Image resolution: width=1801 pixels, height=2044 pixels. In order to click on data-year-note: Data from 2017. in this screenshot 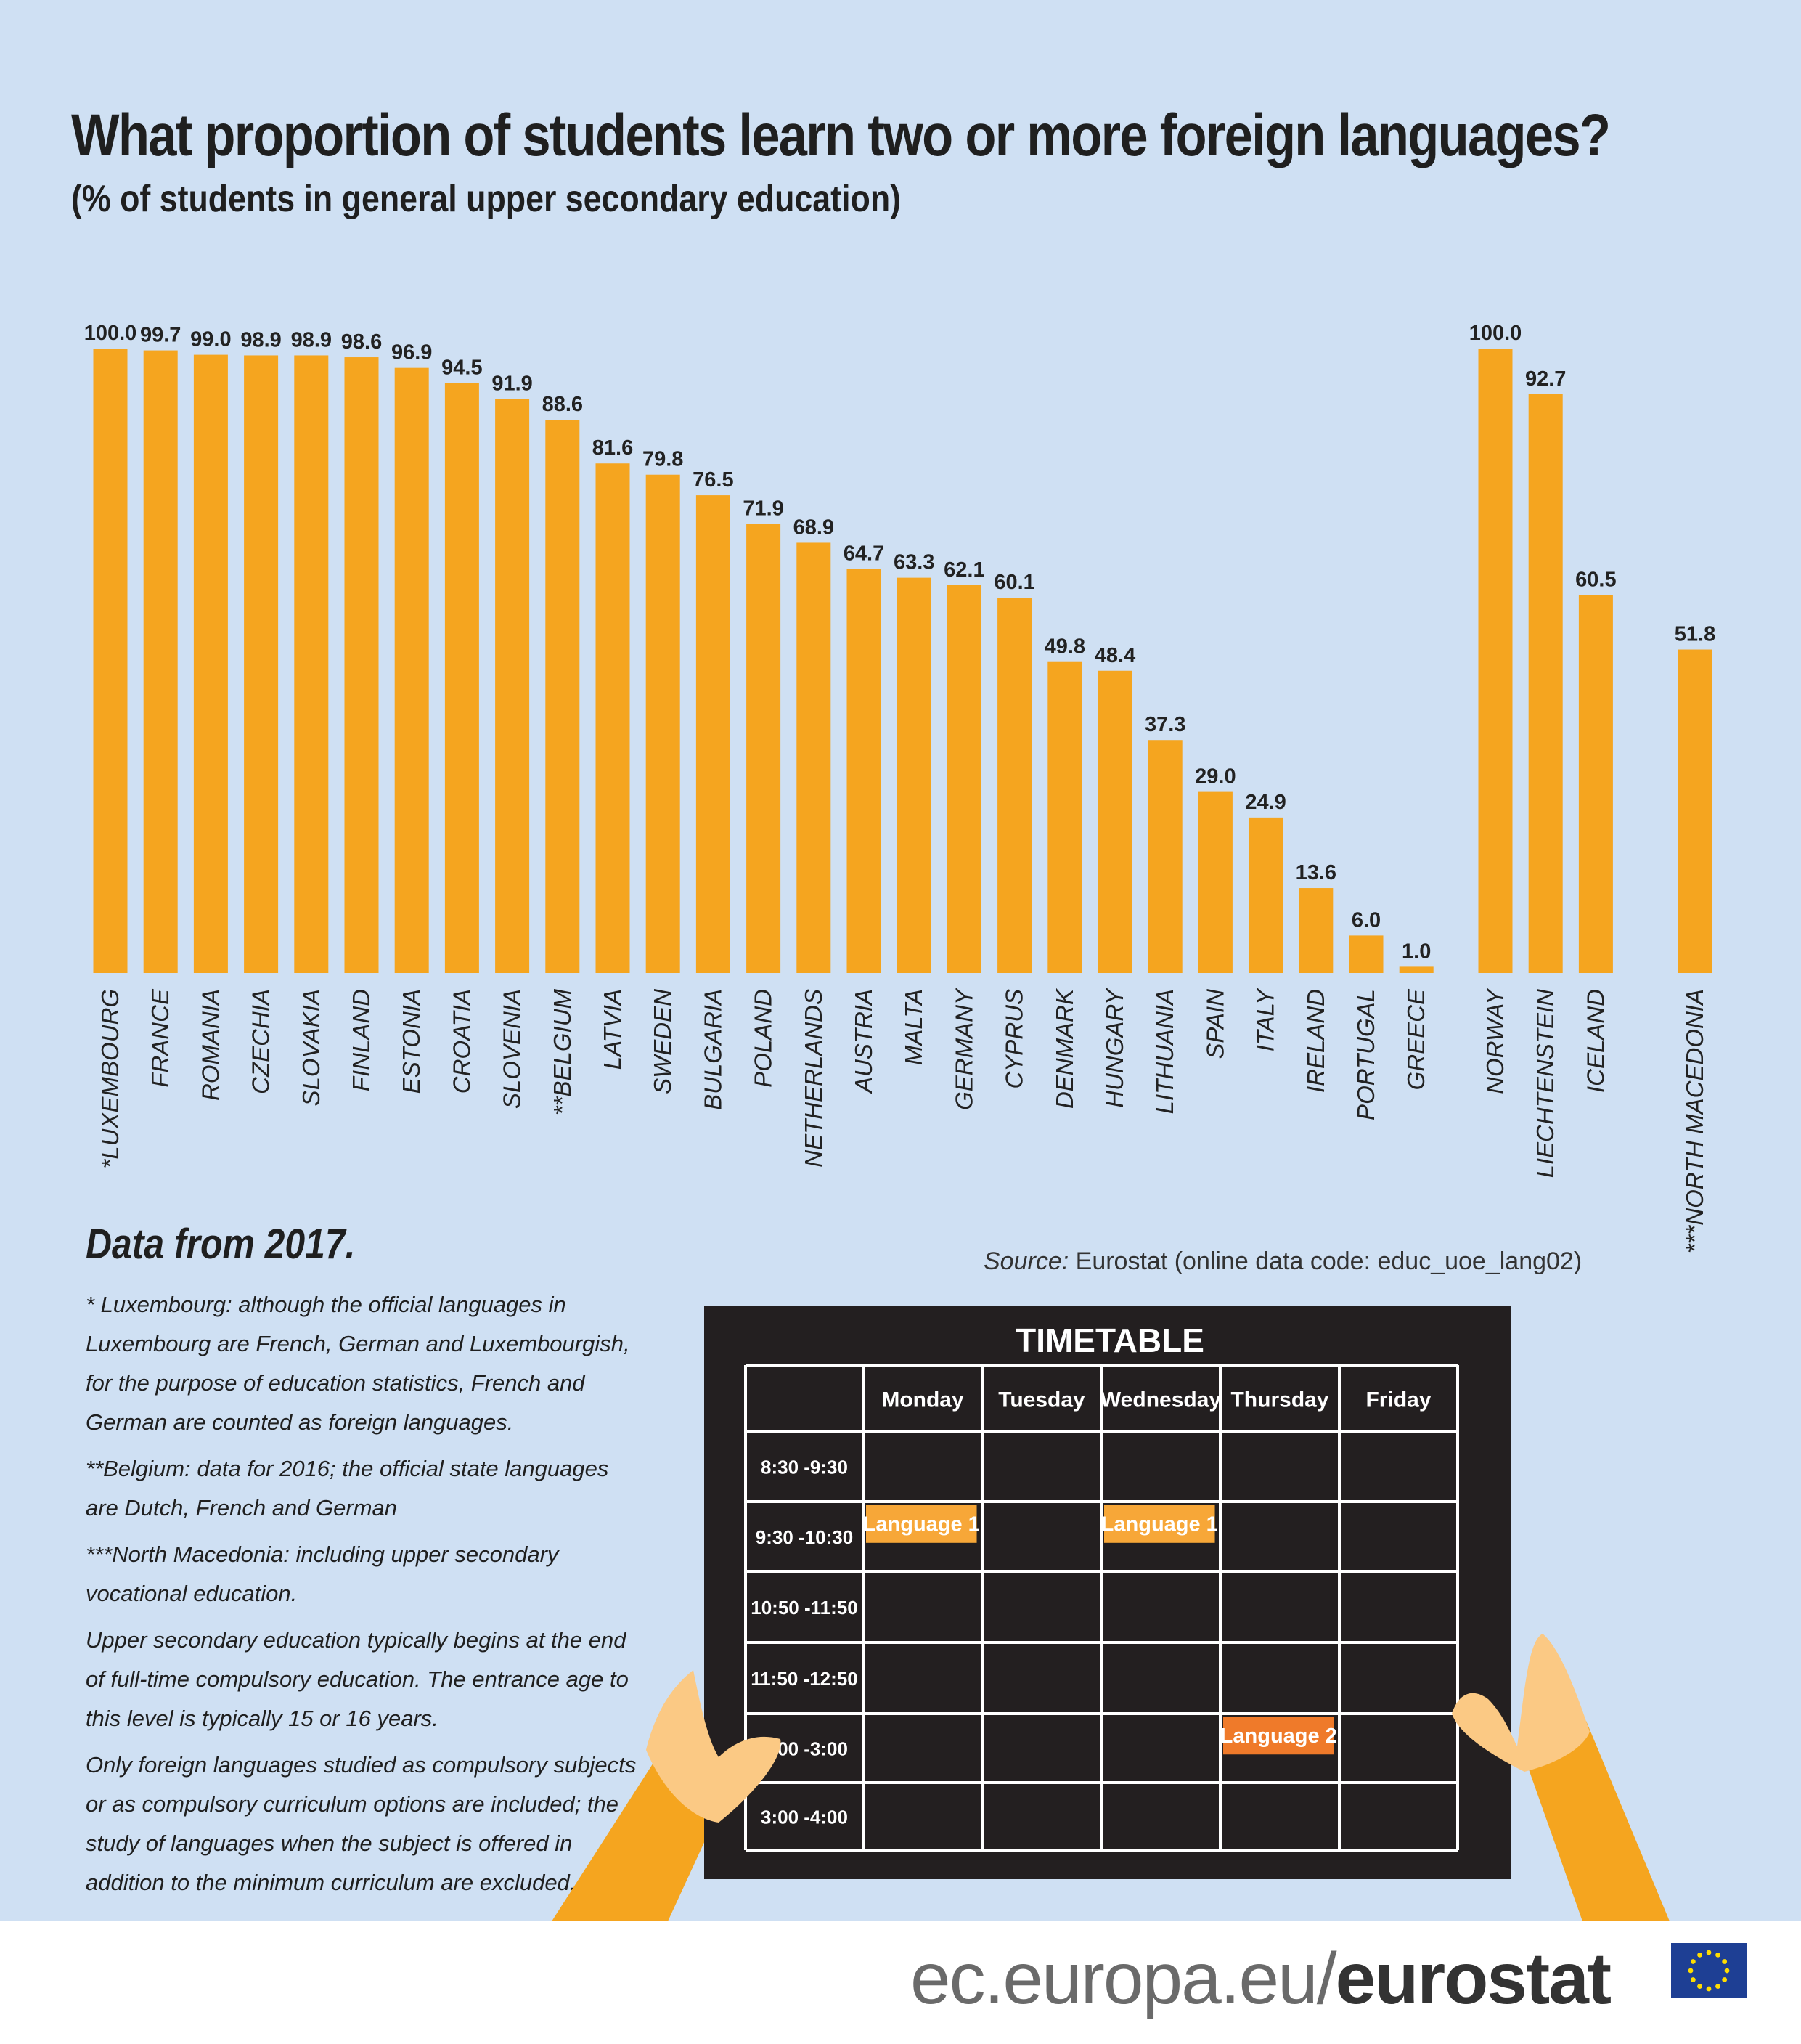, I will do `click(221, 1244)`.